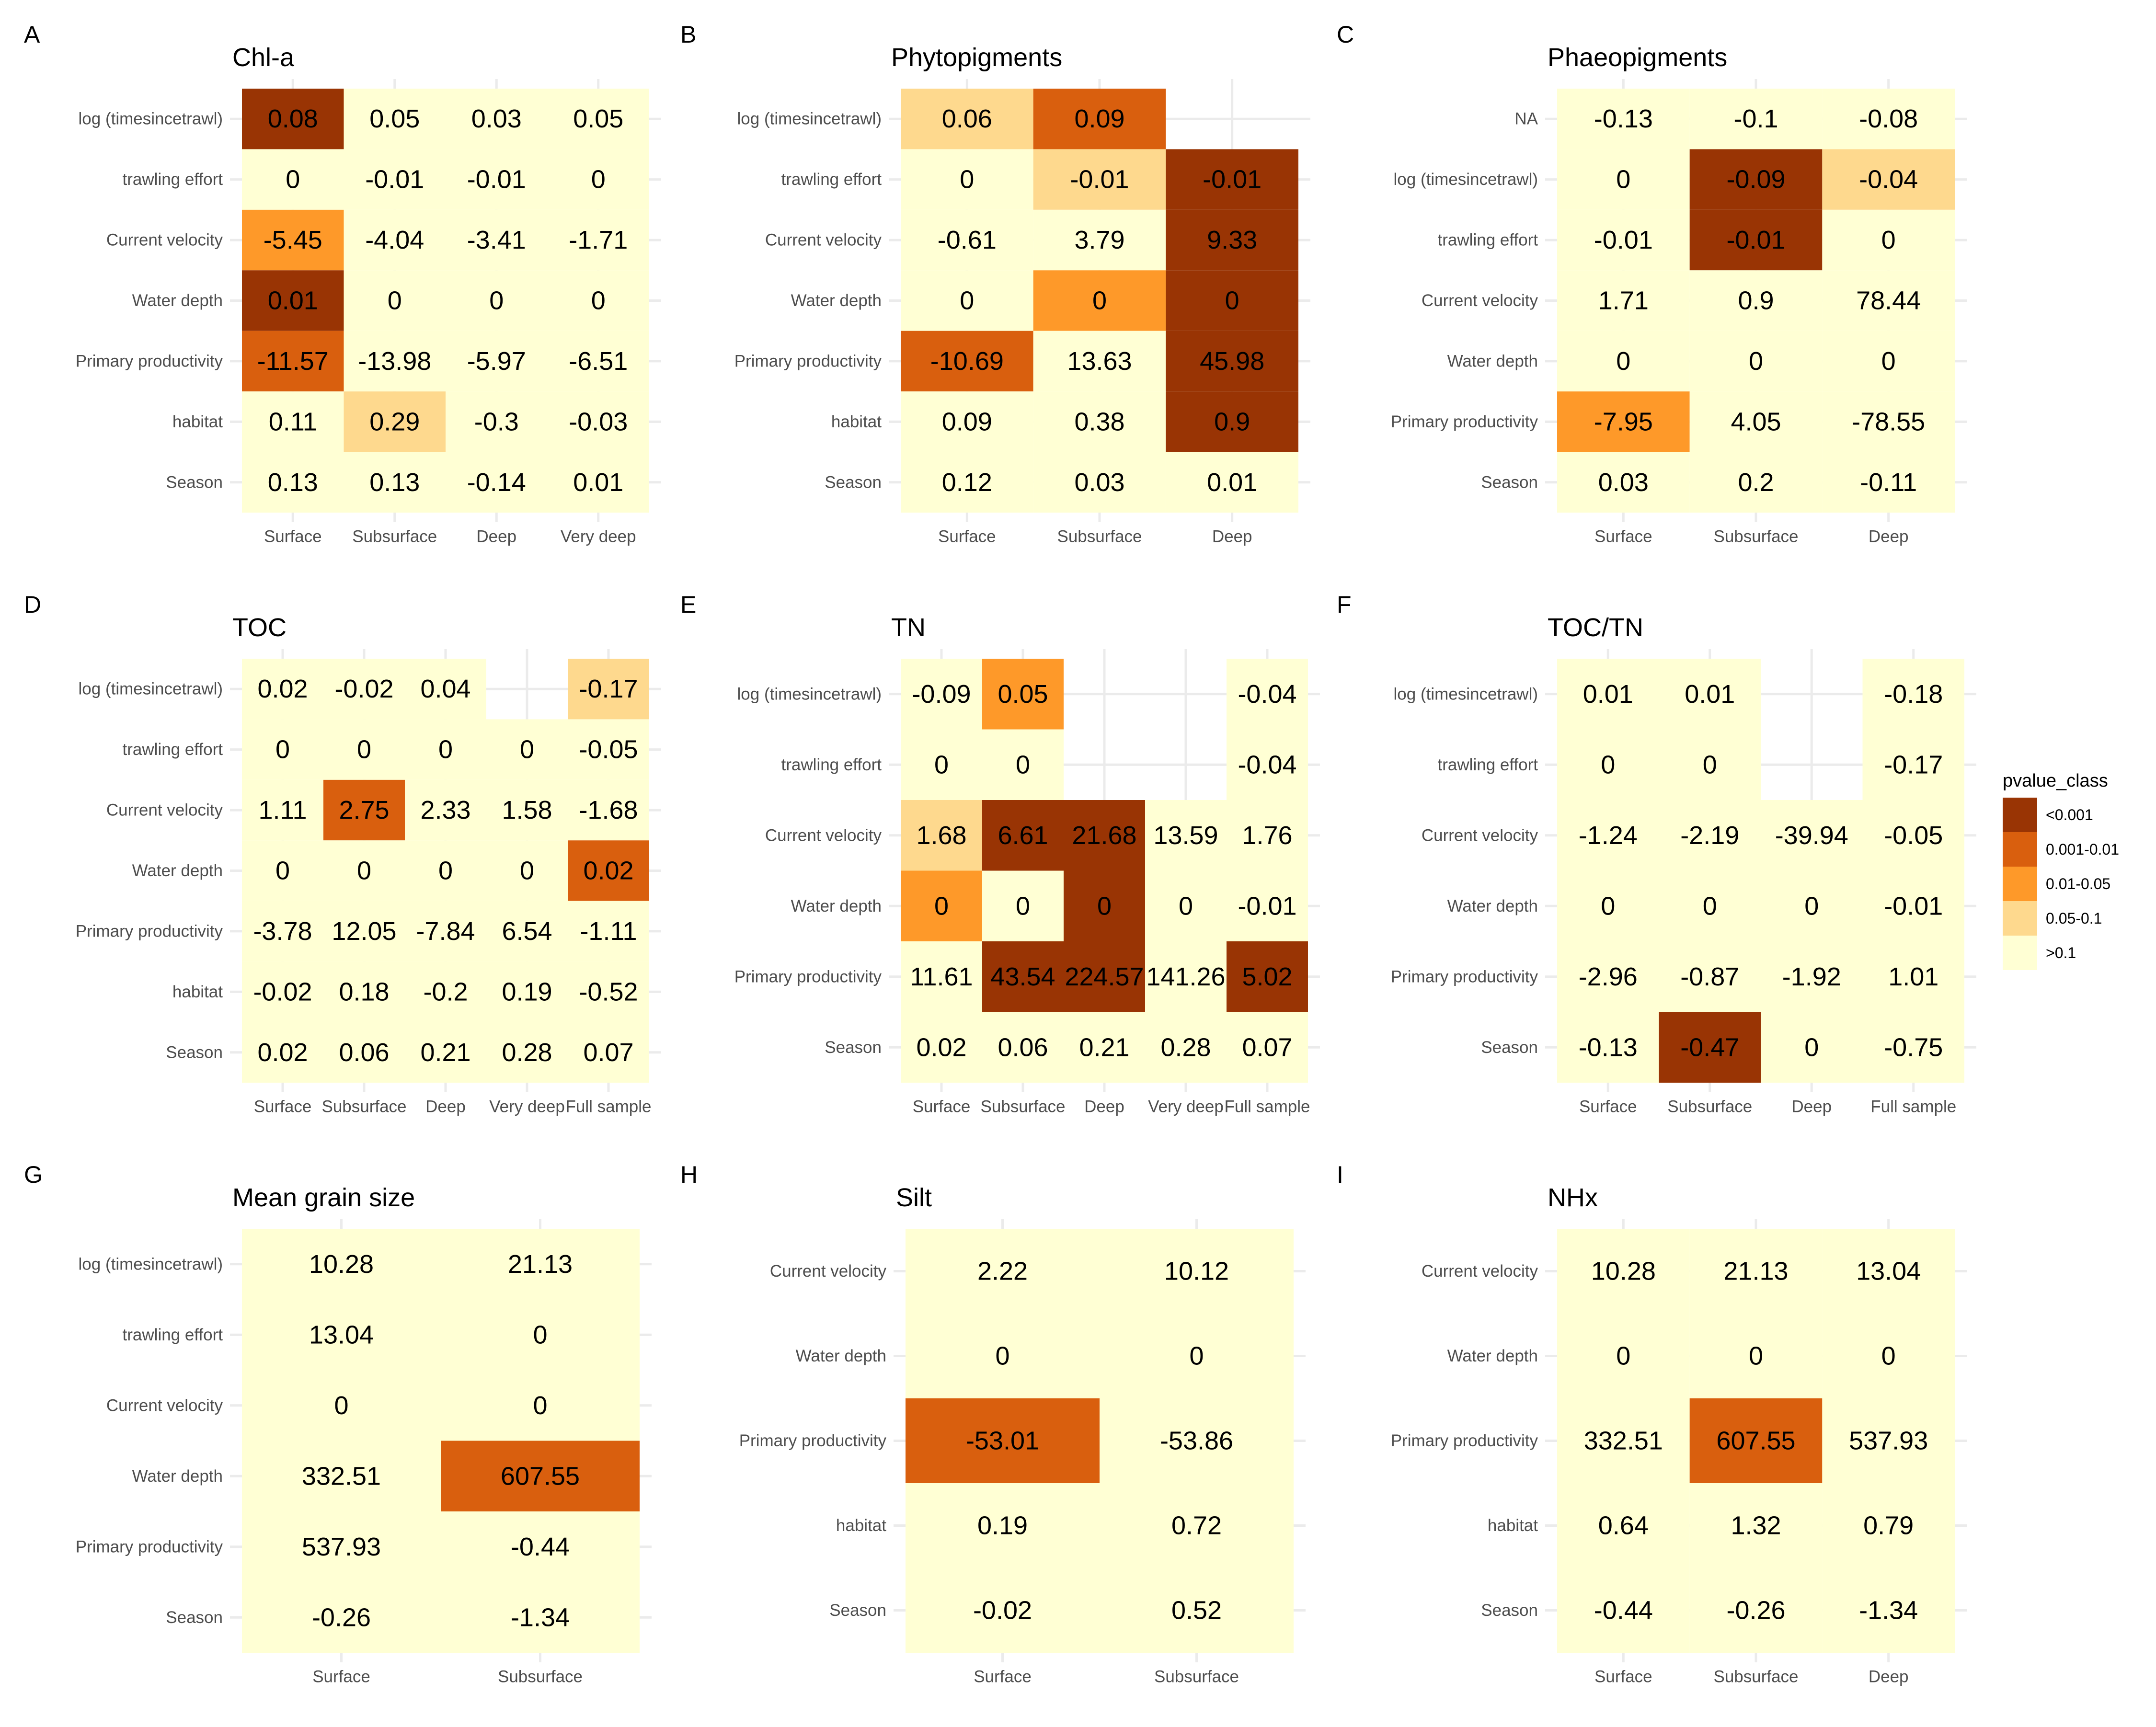  Describe the element at coordinates (1888, 1441) in the screenshot. I see `tile-value-label: 537.93` at that location.